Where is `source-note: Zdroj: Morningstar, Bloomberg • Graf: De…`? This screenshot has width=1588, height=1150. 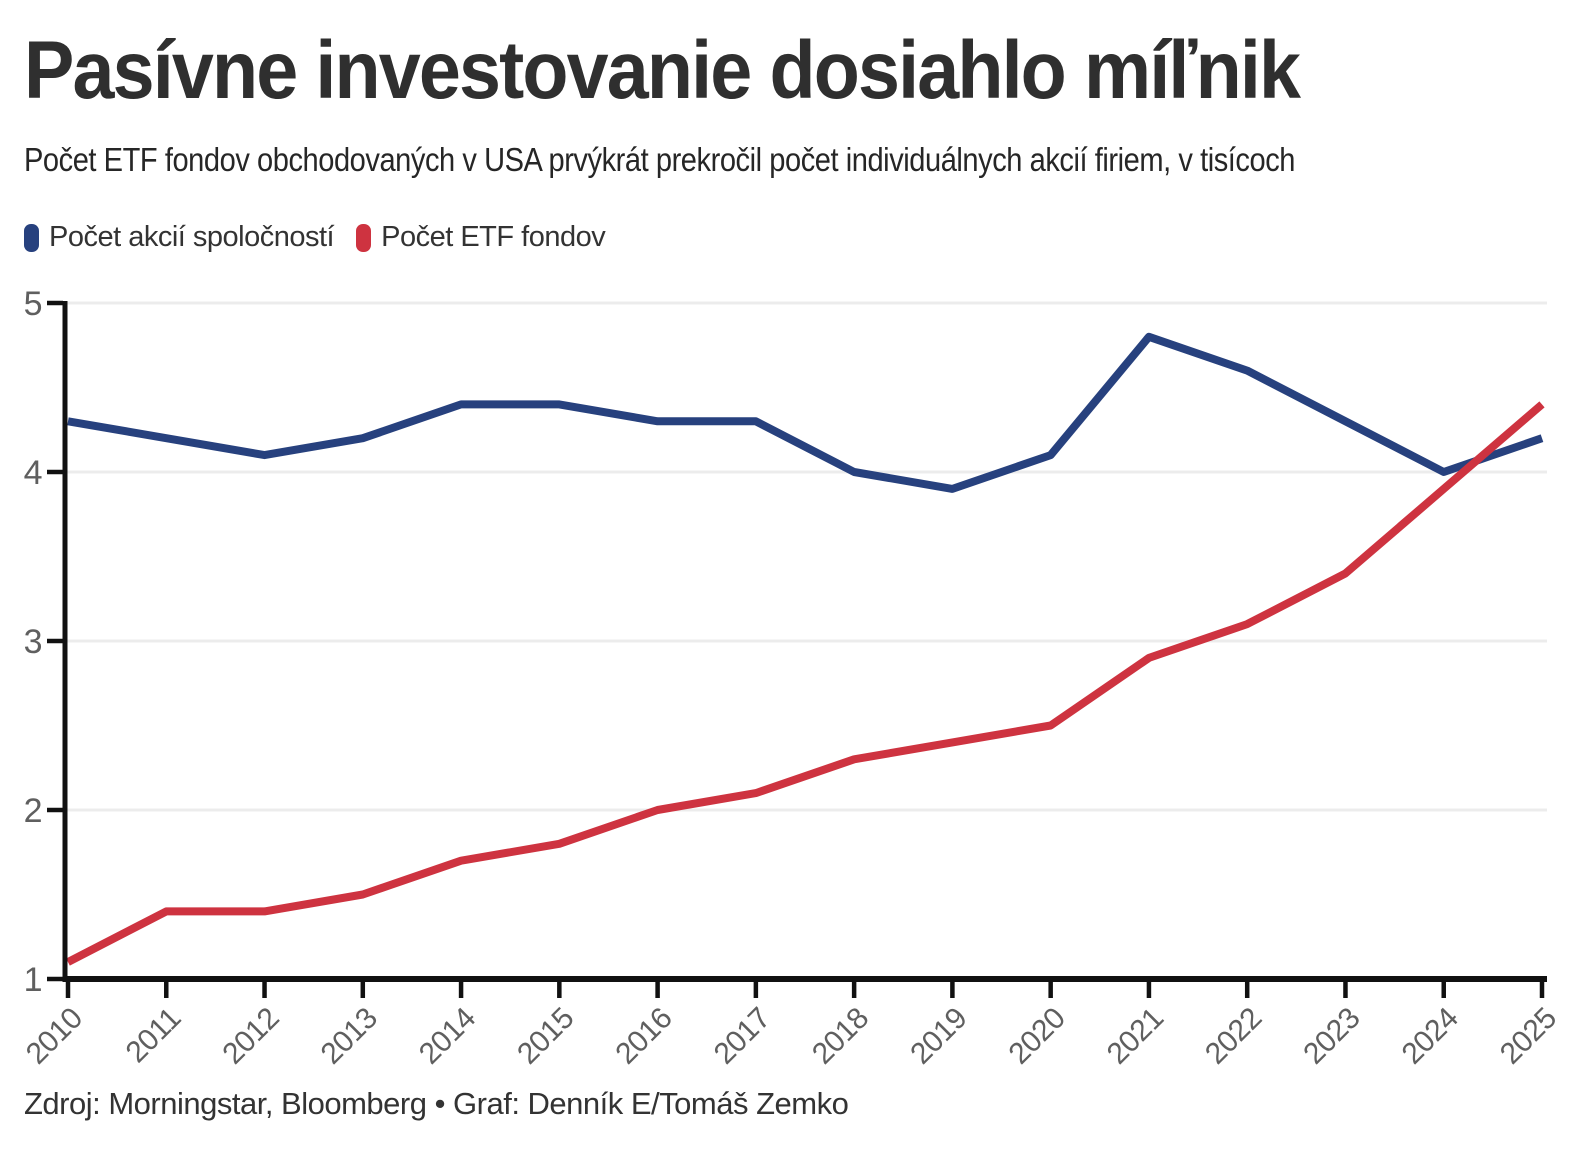 source-note: Zdroj: Morningstar, Bloomberg • Graf: De… is located at coordinates (436, 1103).